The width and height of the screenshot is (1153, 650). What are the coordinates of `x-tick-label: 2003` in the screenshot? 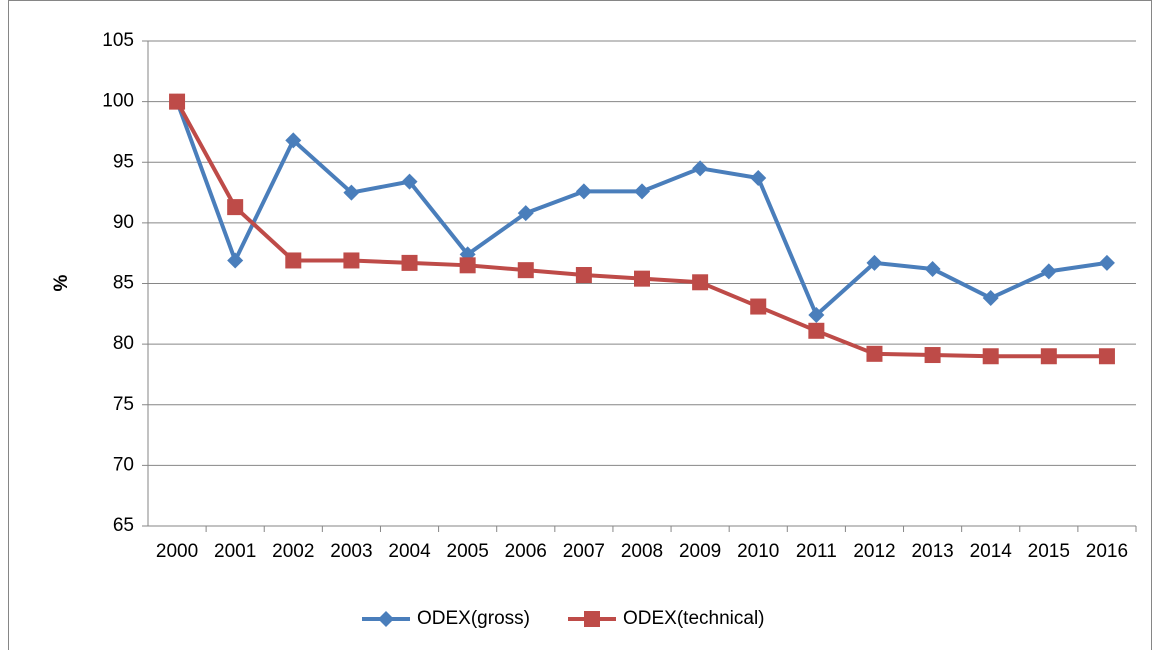 It's located at (351, 551).